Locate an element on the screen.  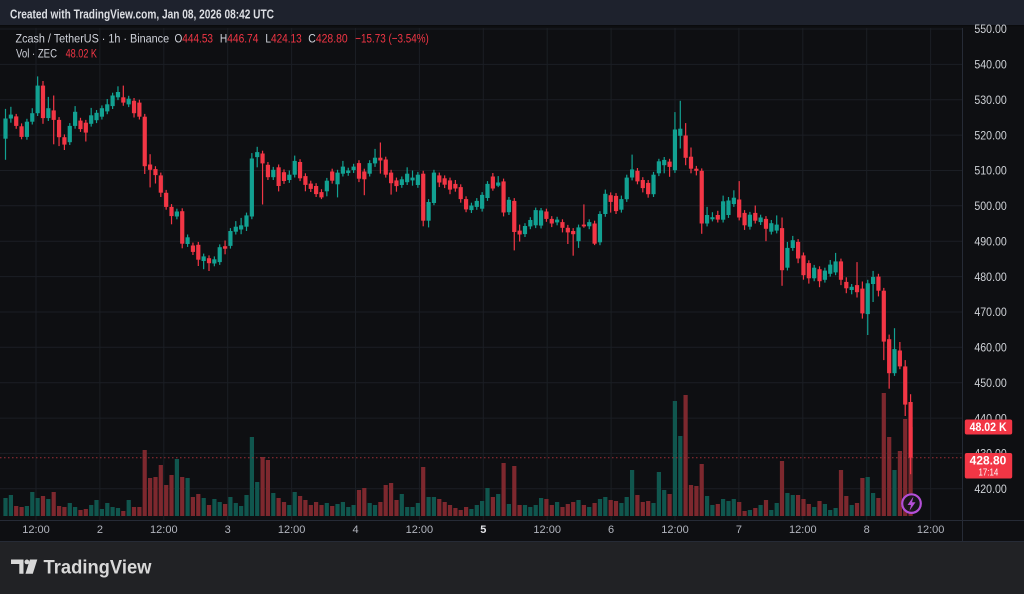
svg-text: H446.74 is located at coordinates (239, 39).